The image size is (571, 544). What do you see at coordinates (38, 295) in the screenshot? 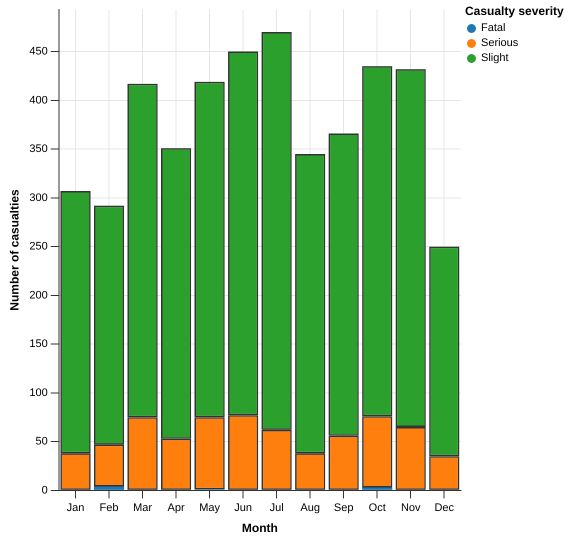
I see `y-tick-label: 200` at bounding box center [38, 295].